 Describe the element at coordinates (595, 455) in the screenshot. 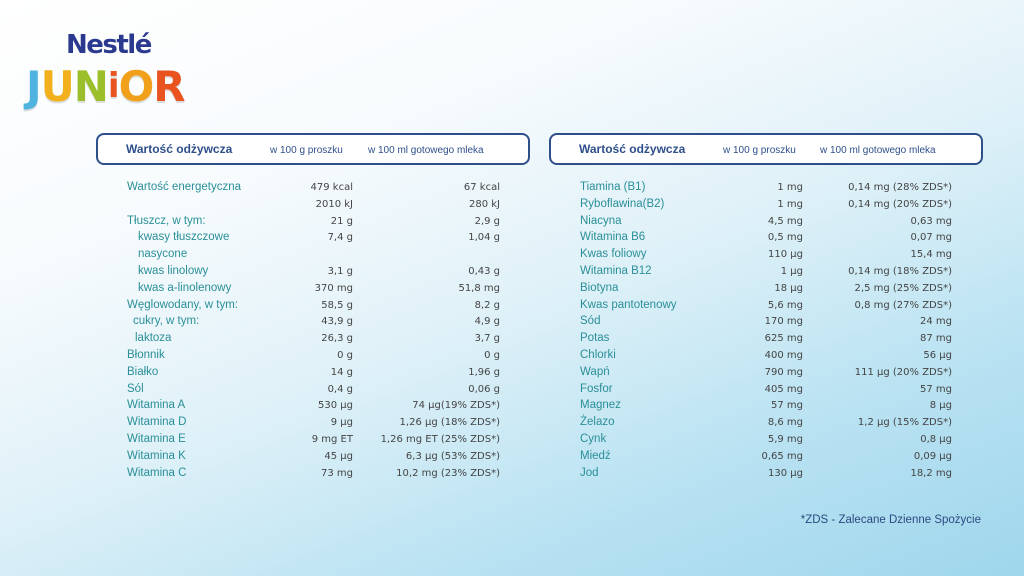

I see `nutrient-label: Miedź` at that location.